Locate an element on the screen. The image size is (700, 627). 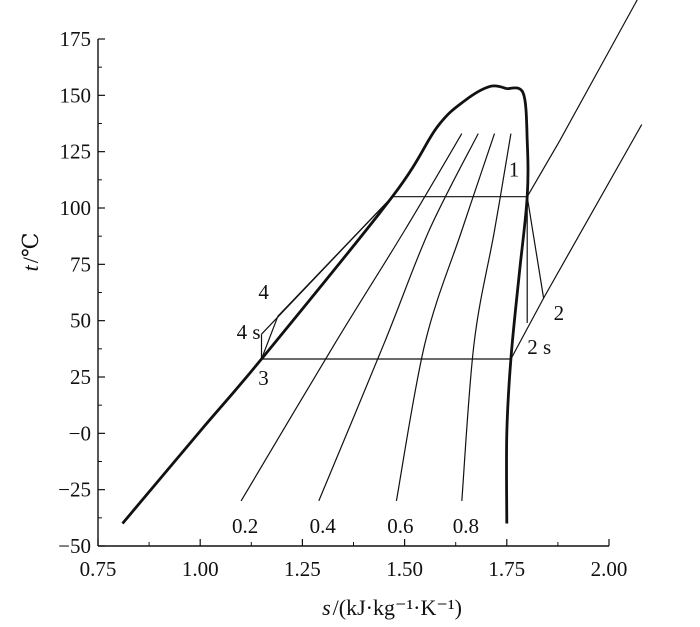
x-tick-label: 2.00 is located at coordinates (609, 569).